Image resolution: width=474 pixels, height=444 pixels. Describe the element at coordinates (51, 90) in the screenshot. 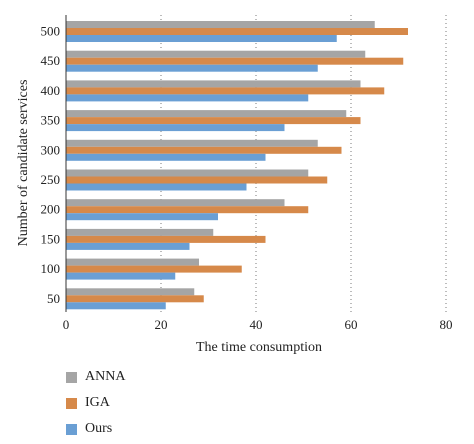

I see `y-tick-label: 400` at that location.